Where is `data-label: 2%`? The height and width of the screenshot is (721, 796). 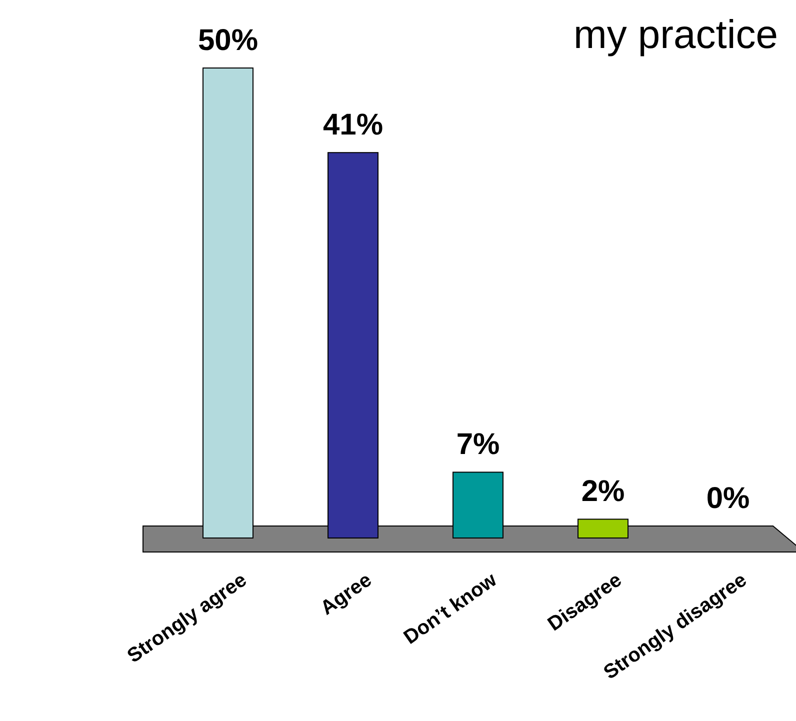 data-label: 2% is located at coordinates (603, 491).